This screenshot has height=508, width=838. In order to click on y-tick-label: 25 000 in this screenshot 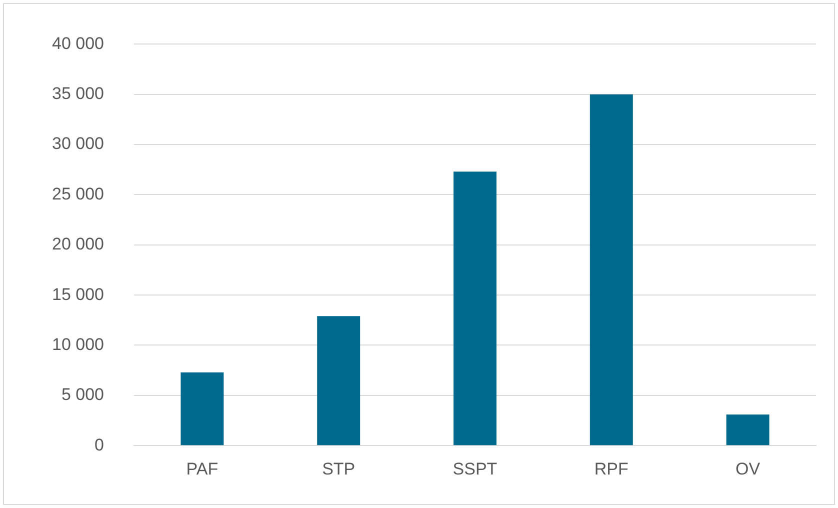, I will do `click(78, 194)`.